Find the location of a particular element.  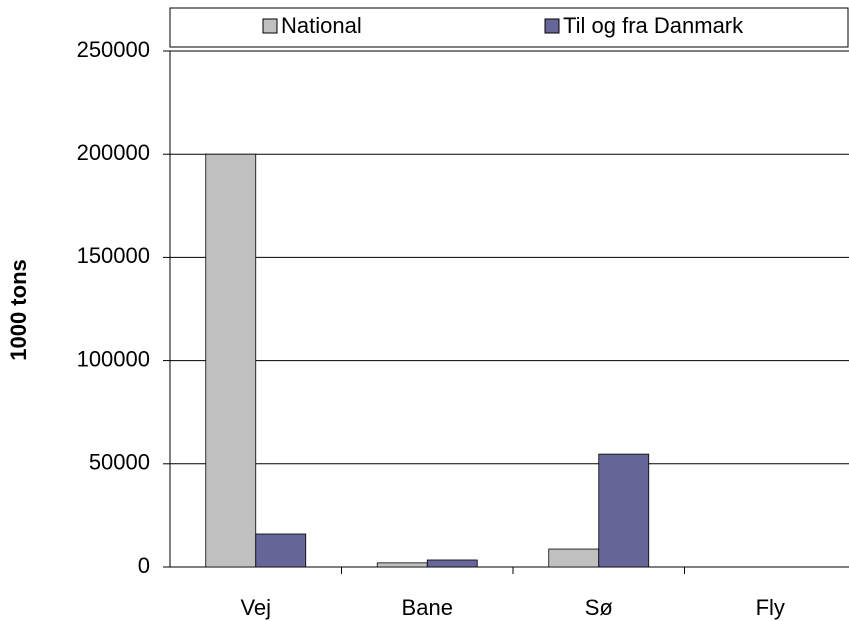

y-tick-label: 50000 is located at coordinates (119, 462).